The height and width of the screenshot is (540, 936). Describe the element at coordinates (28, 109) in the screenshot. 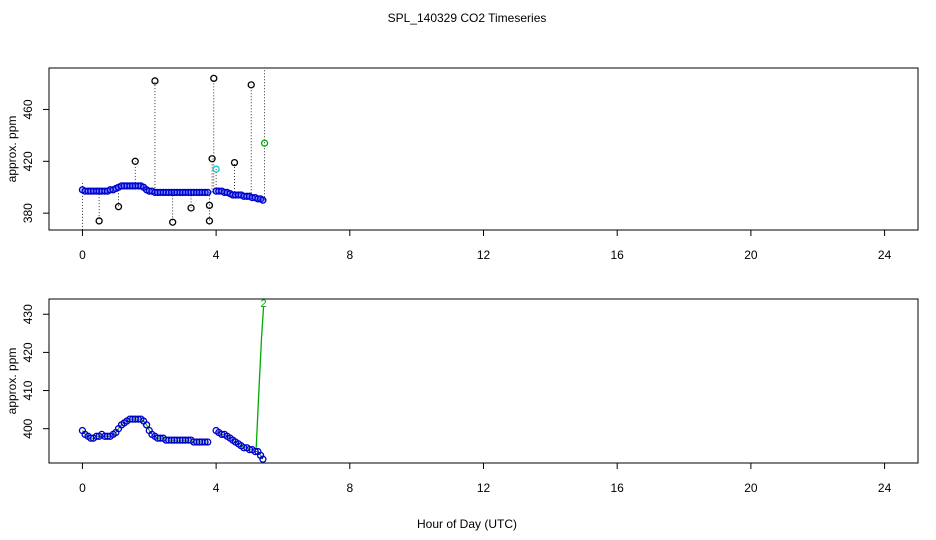

I see `y-tick-label: 460` at that location.